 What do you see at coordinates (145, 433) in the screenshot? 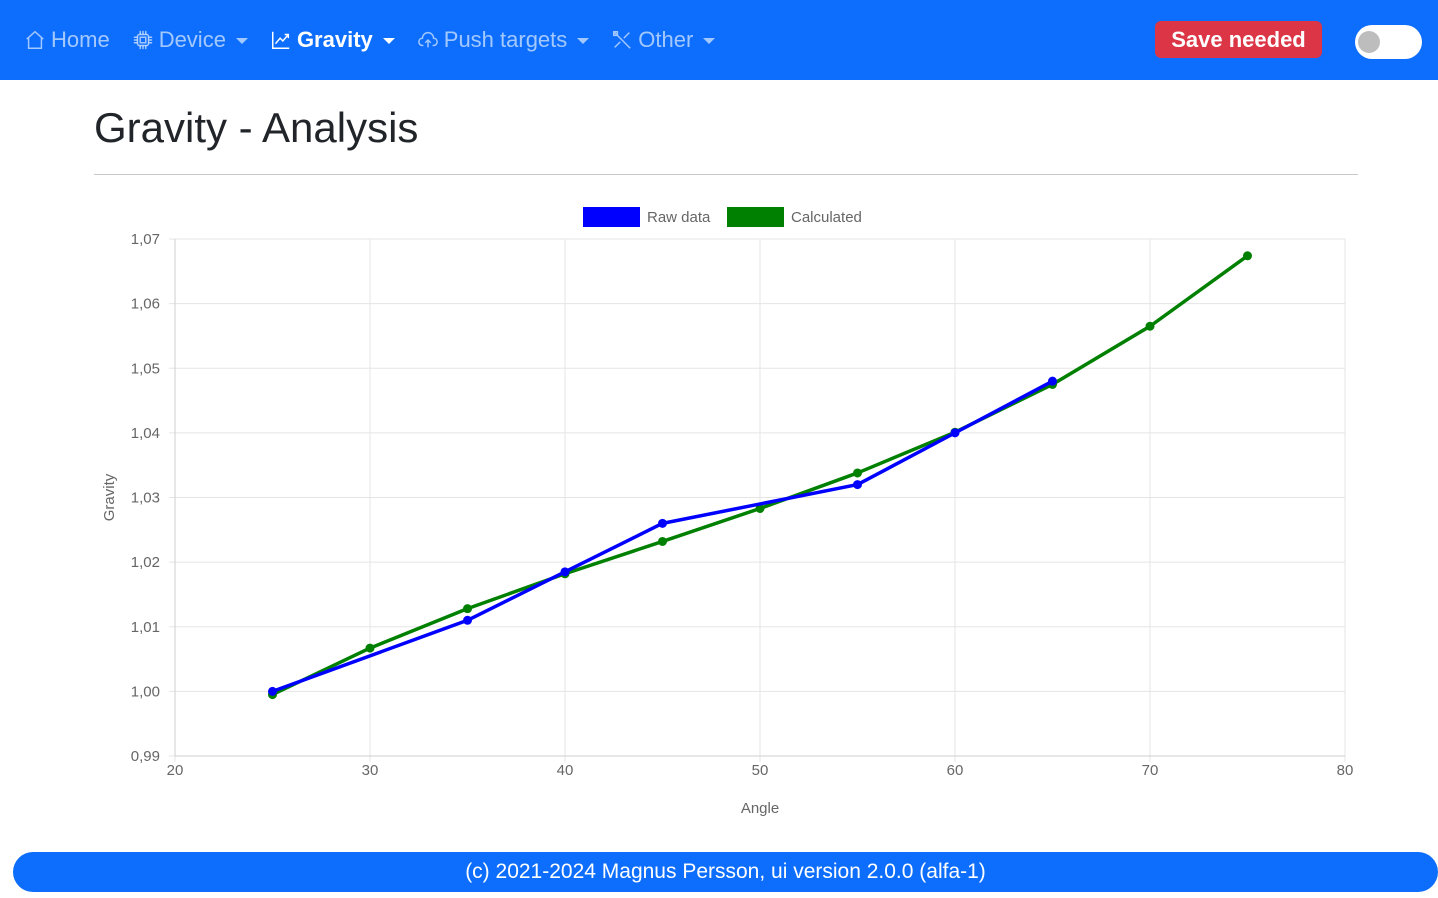
I see `y-tick-label: 1,04` at bounding box center [145, 433].